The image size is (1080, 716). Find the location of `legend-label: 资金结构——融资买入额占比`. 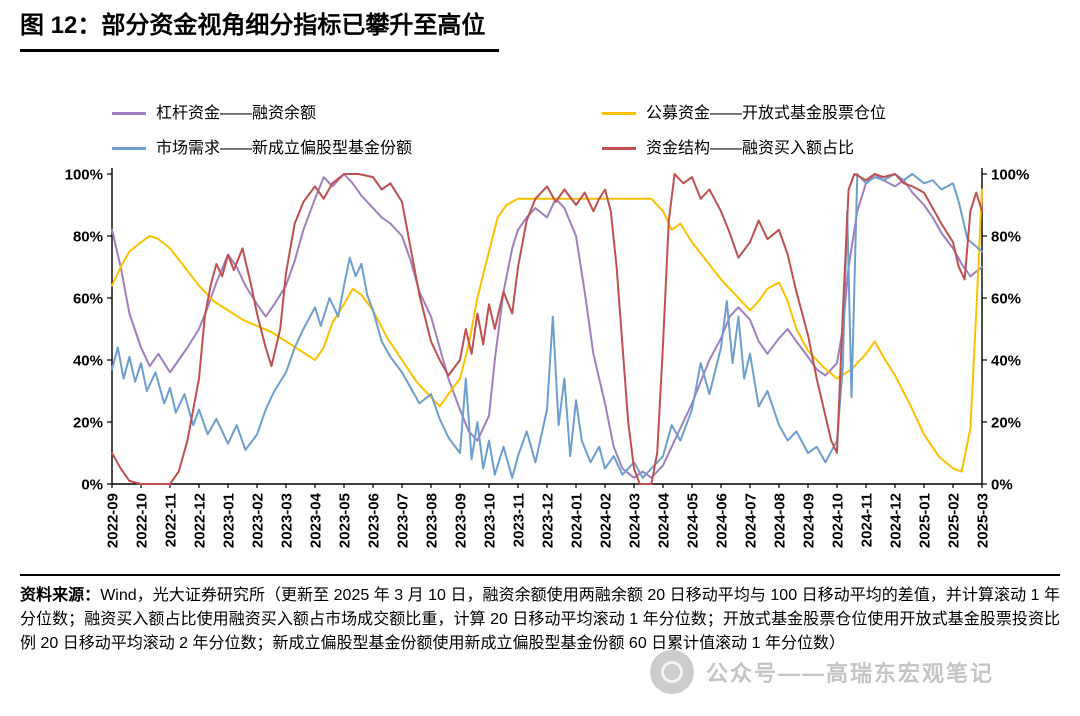

legend-label: 资金结构——融资买入额占比 is located at coordinates (750, 148).